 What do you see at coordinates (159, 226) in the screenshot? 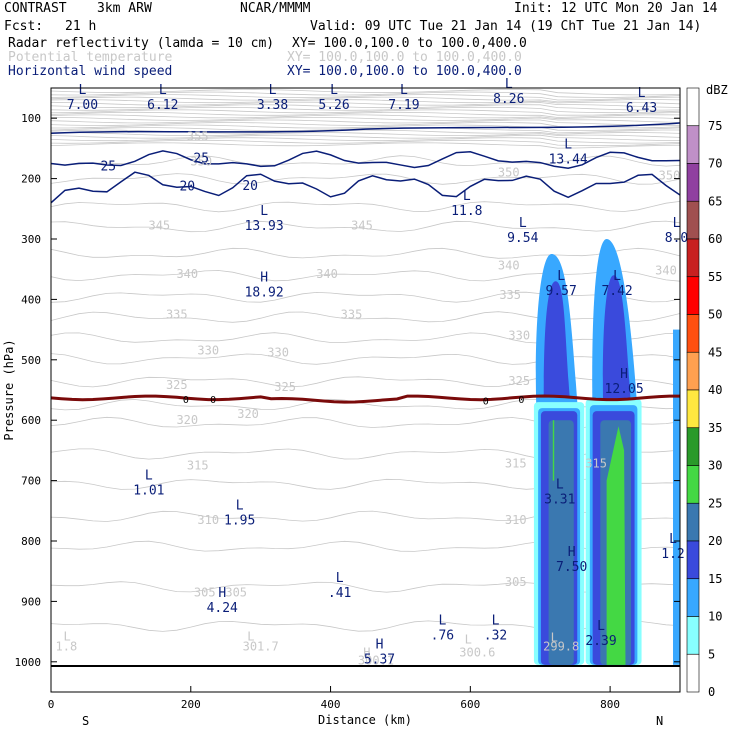
I see `theta-label: 345` at bounding box center [159, 226].